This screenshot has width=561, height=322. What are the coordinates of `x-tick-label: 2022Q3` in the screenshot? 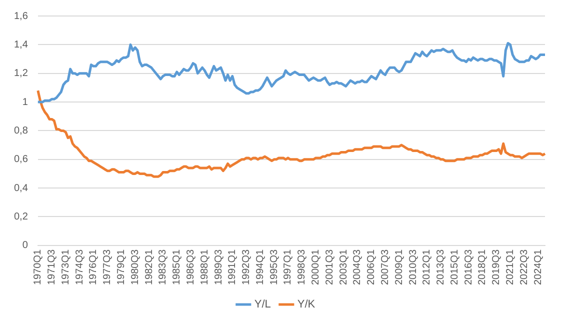 It's located at (524, 267).